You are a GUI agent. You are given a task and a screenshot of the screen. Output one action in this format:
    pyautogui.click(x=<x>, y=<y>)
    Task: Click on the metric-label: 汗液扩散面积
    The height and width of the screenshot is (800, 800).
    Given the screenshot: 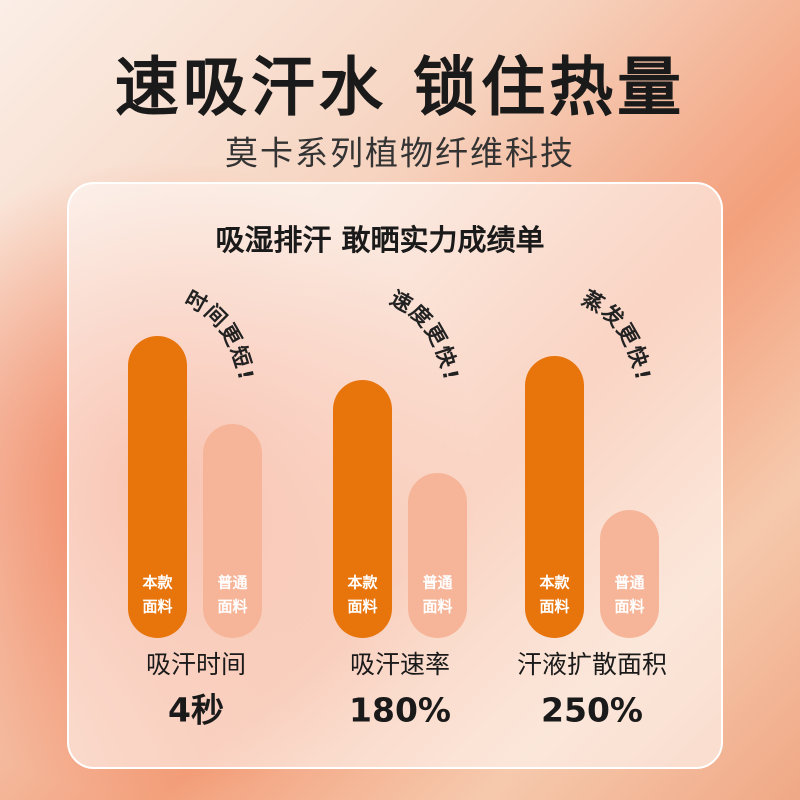 What is the action you would take?
    pyautogui.click(x=592, y=664)
    